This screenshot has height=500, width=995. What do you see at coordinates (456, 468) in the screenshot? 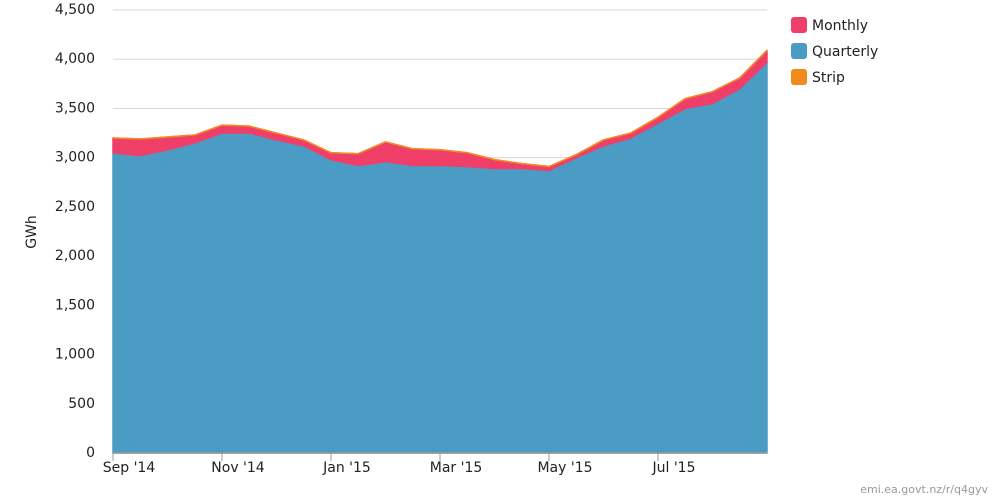
I see `x-tick-label: Mar '15` at bounding box center [456, 468].